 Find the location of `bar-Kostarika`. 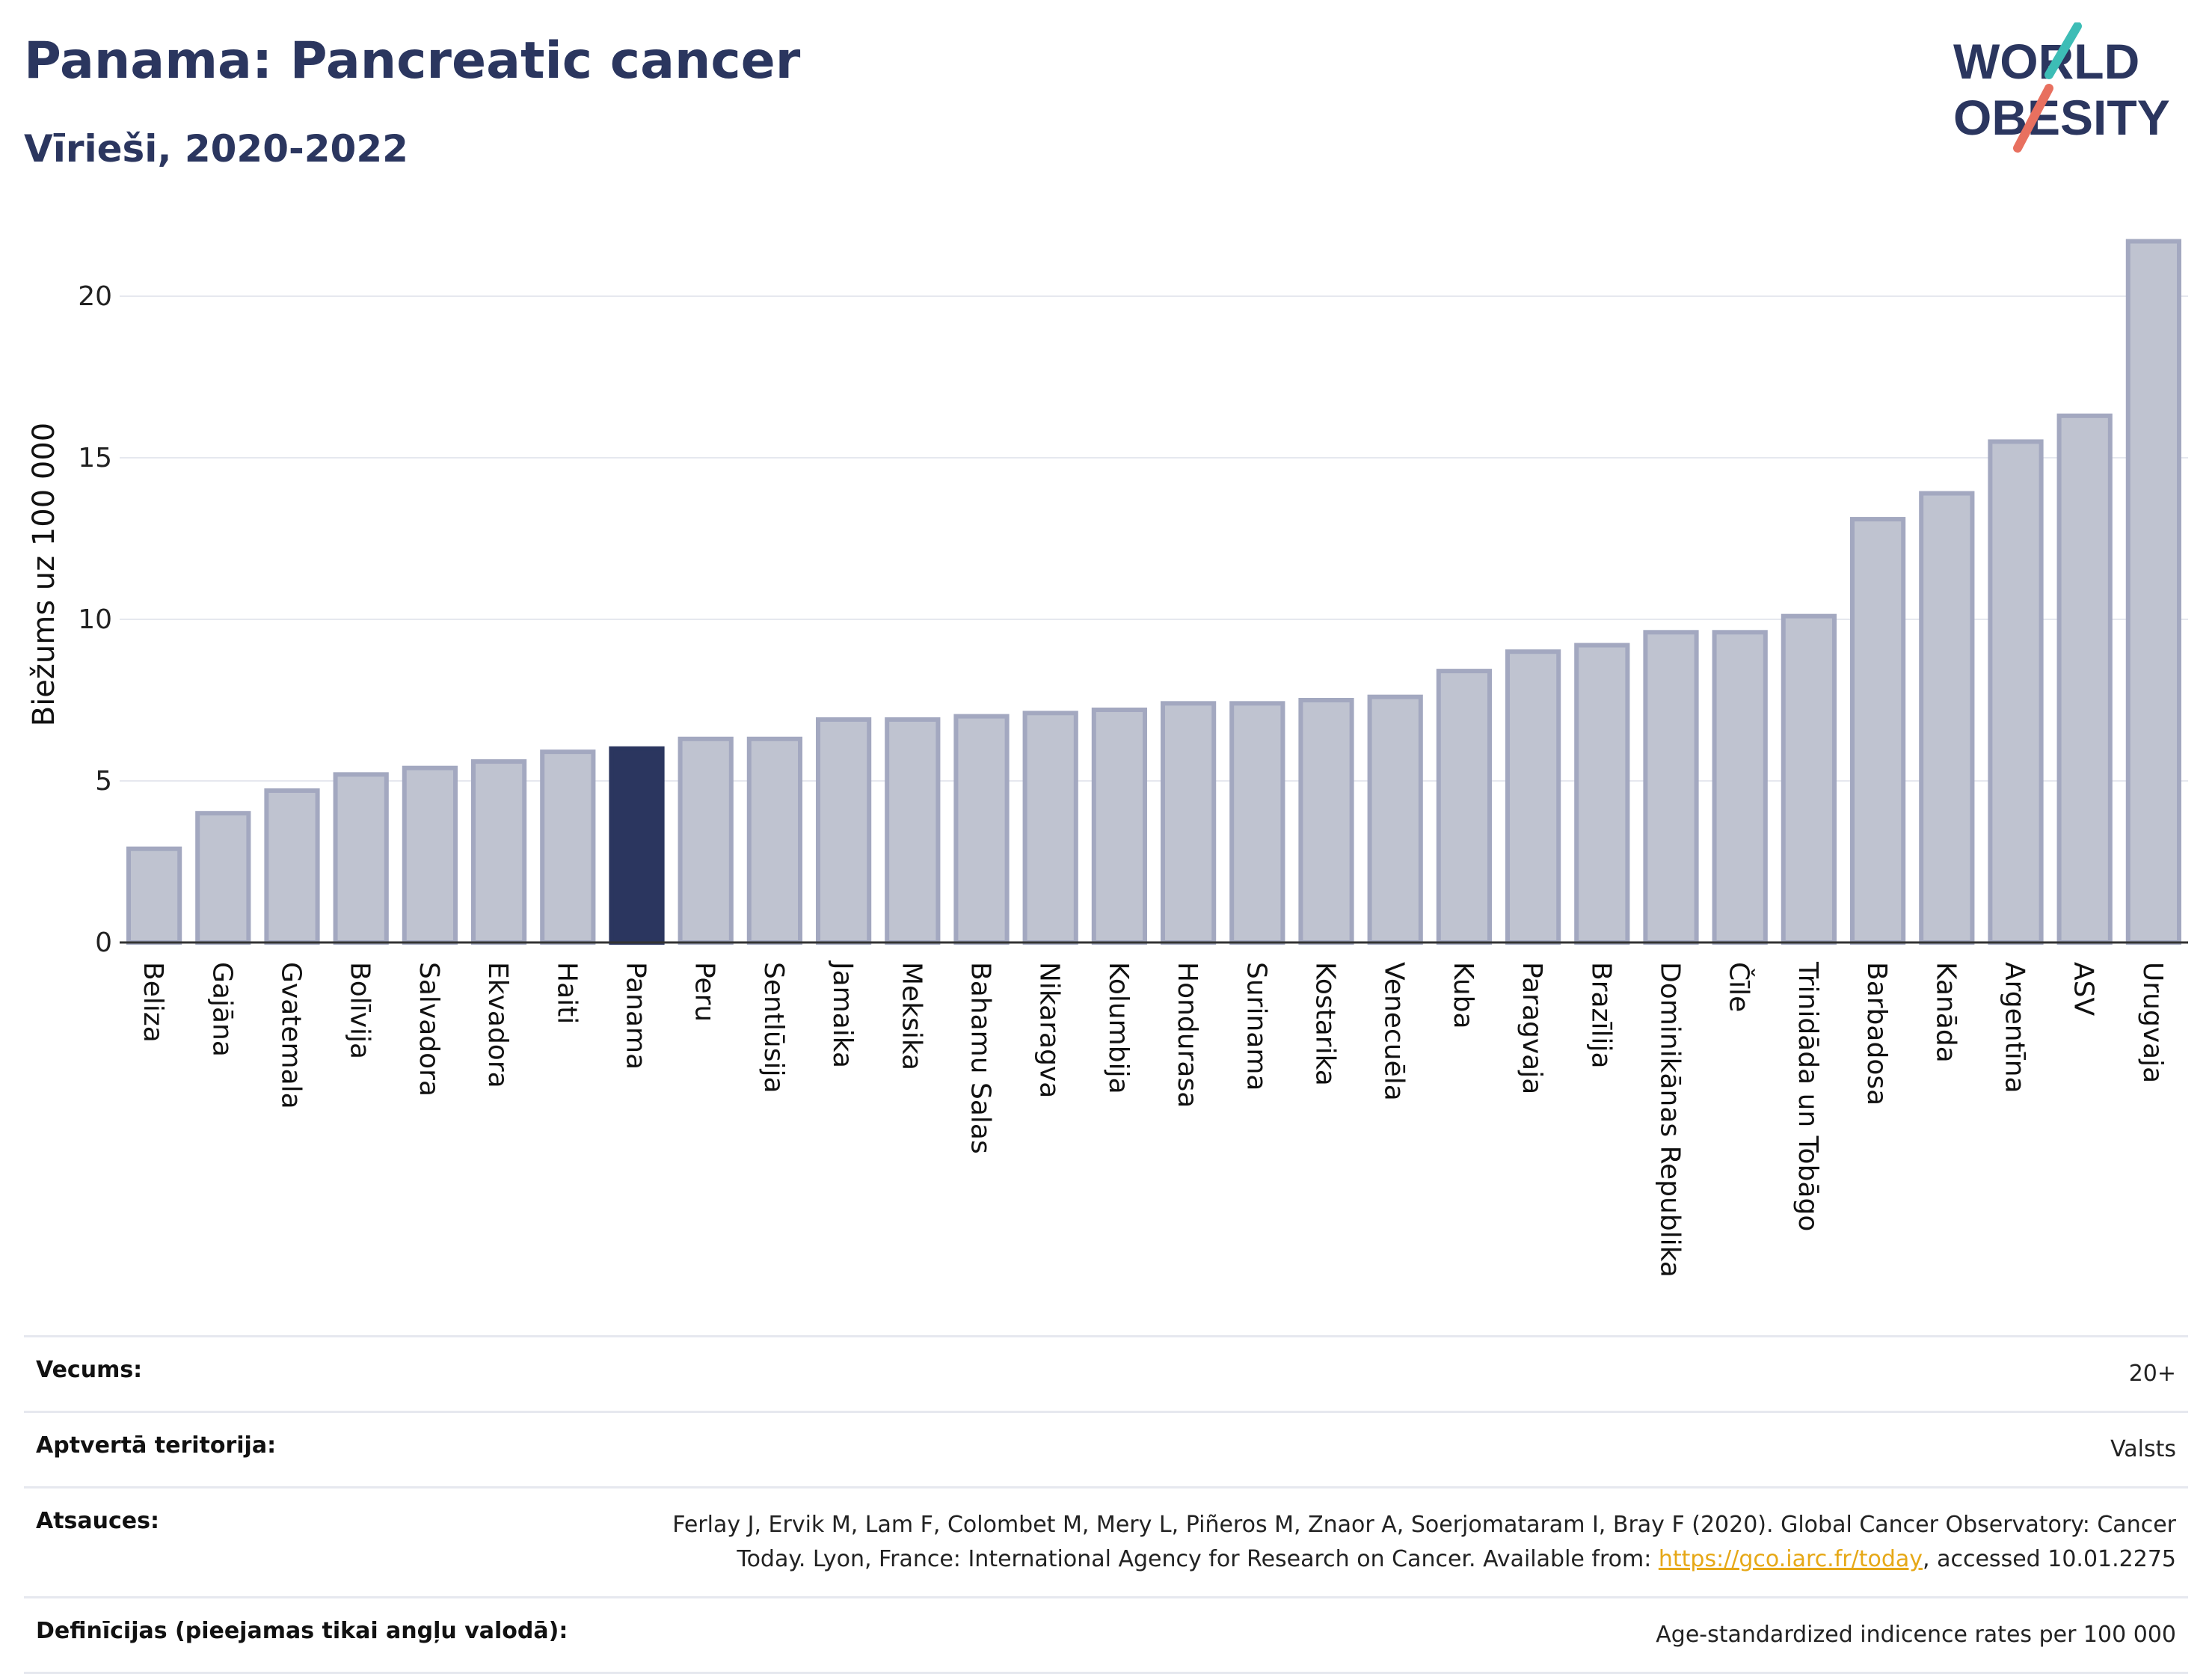

bar-Kostarika is located at coordinates (1326, 822).